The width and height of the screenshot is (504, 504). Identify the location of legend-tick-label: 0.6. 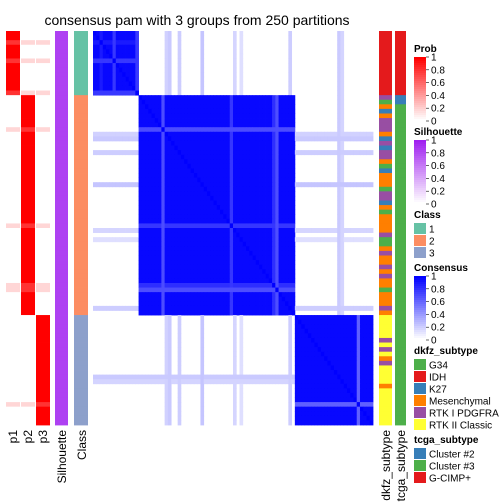
(438, 166).